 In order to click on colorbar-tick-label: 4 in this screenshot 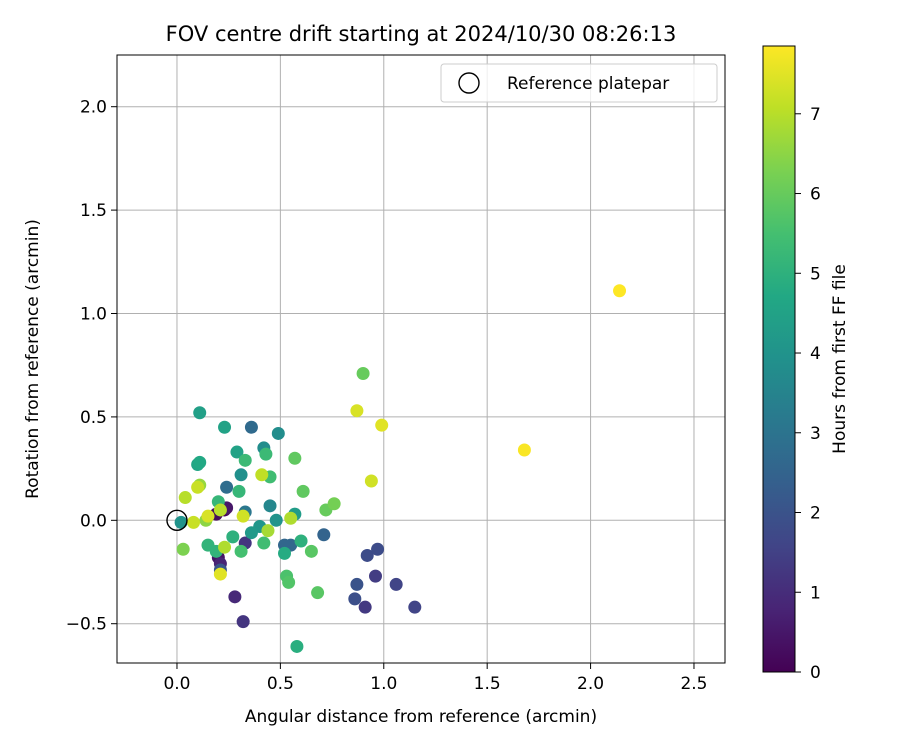, I will do `click(815, 354)`.